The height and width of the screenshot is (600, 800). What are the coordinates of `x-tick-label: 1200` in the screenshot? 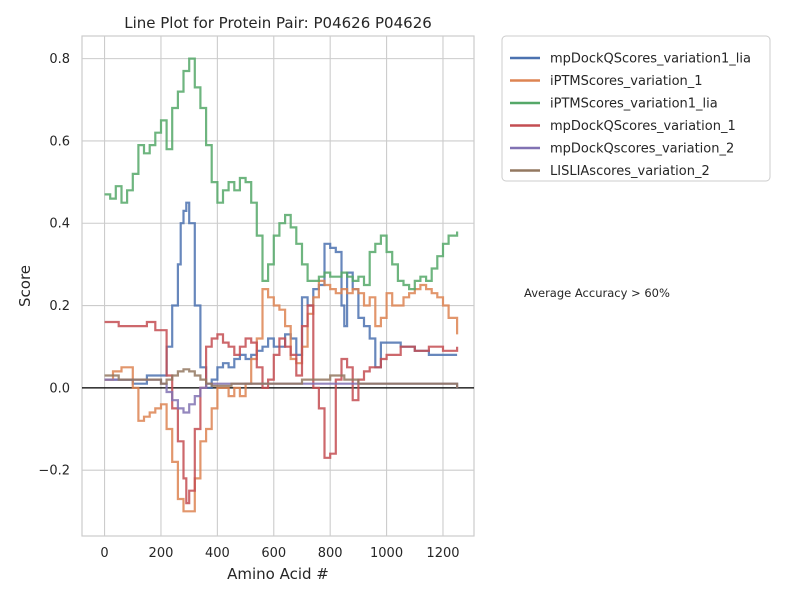 It's located at (442, 553).